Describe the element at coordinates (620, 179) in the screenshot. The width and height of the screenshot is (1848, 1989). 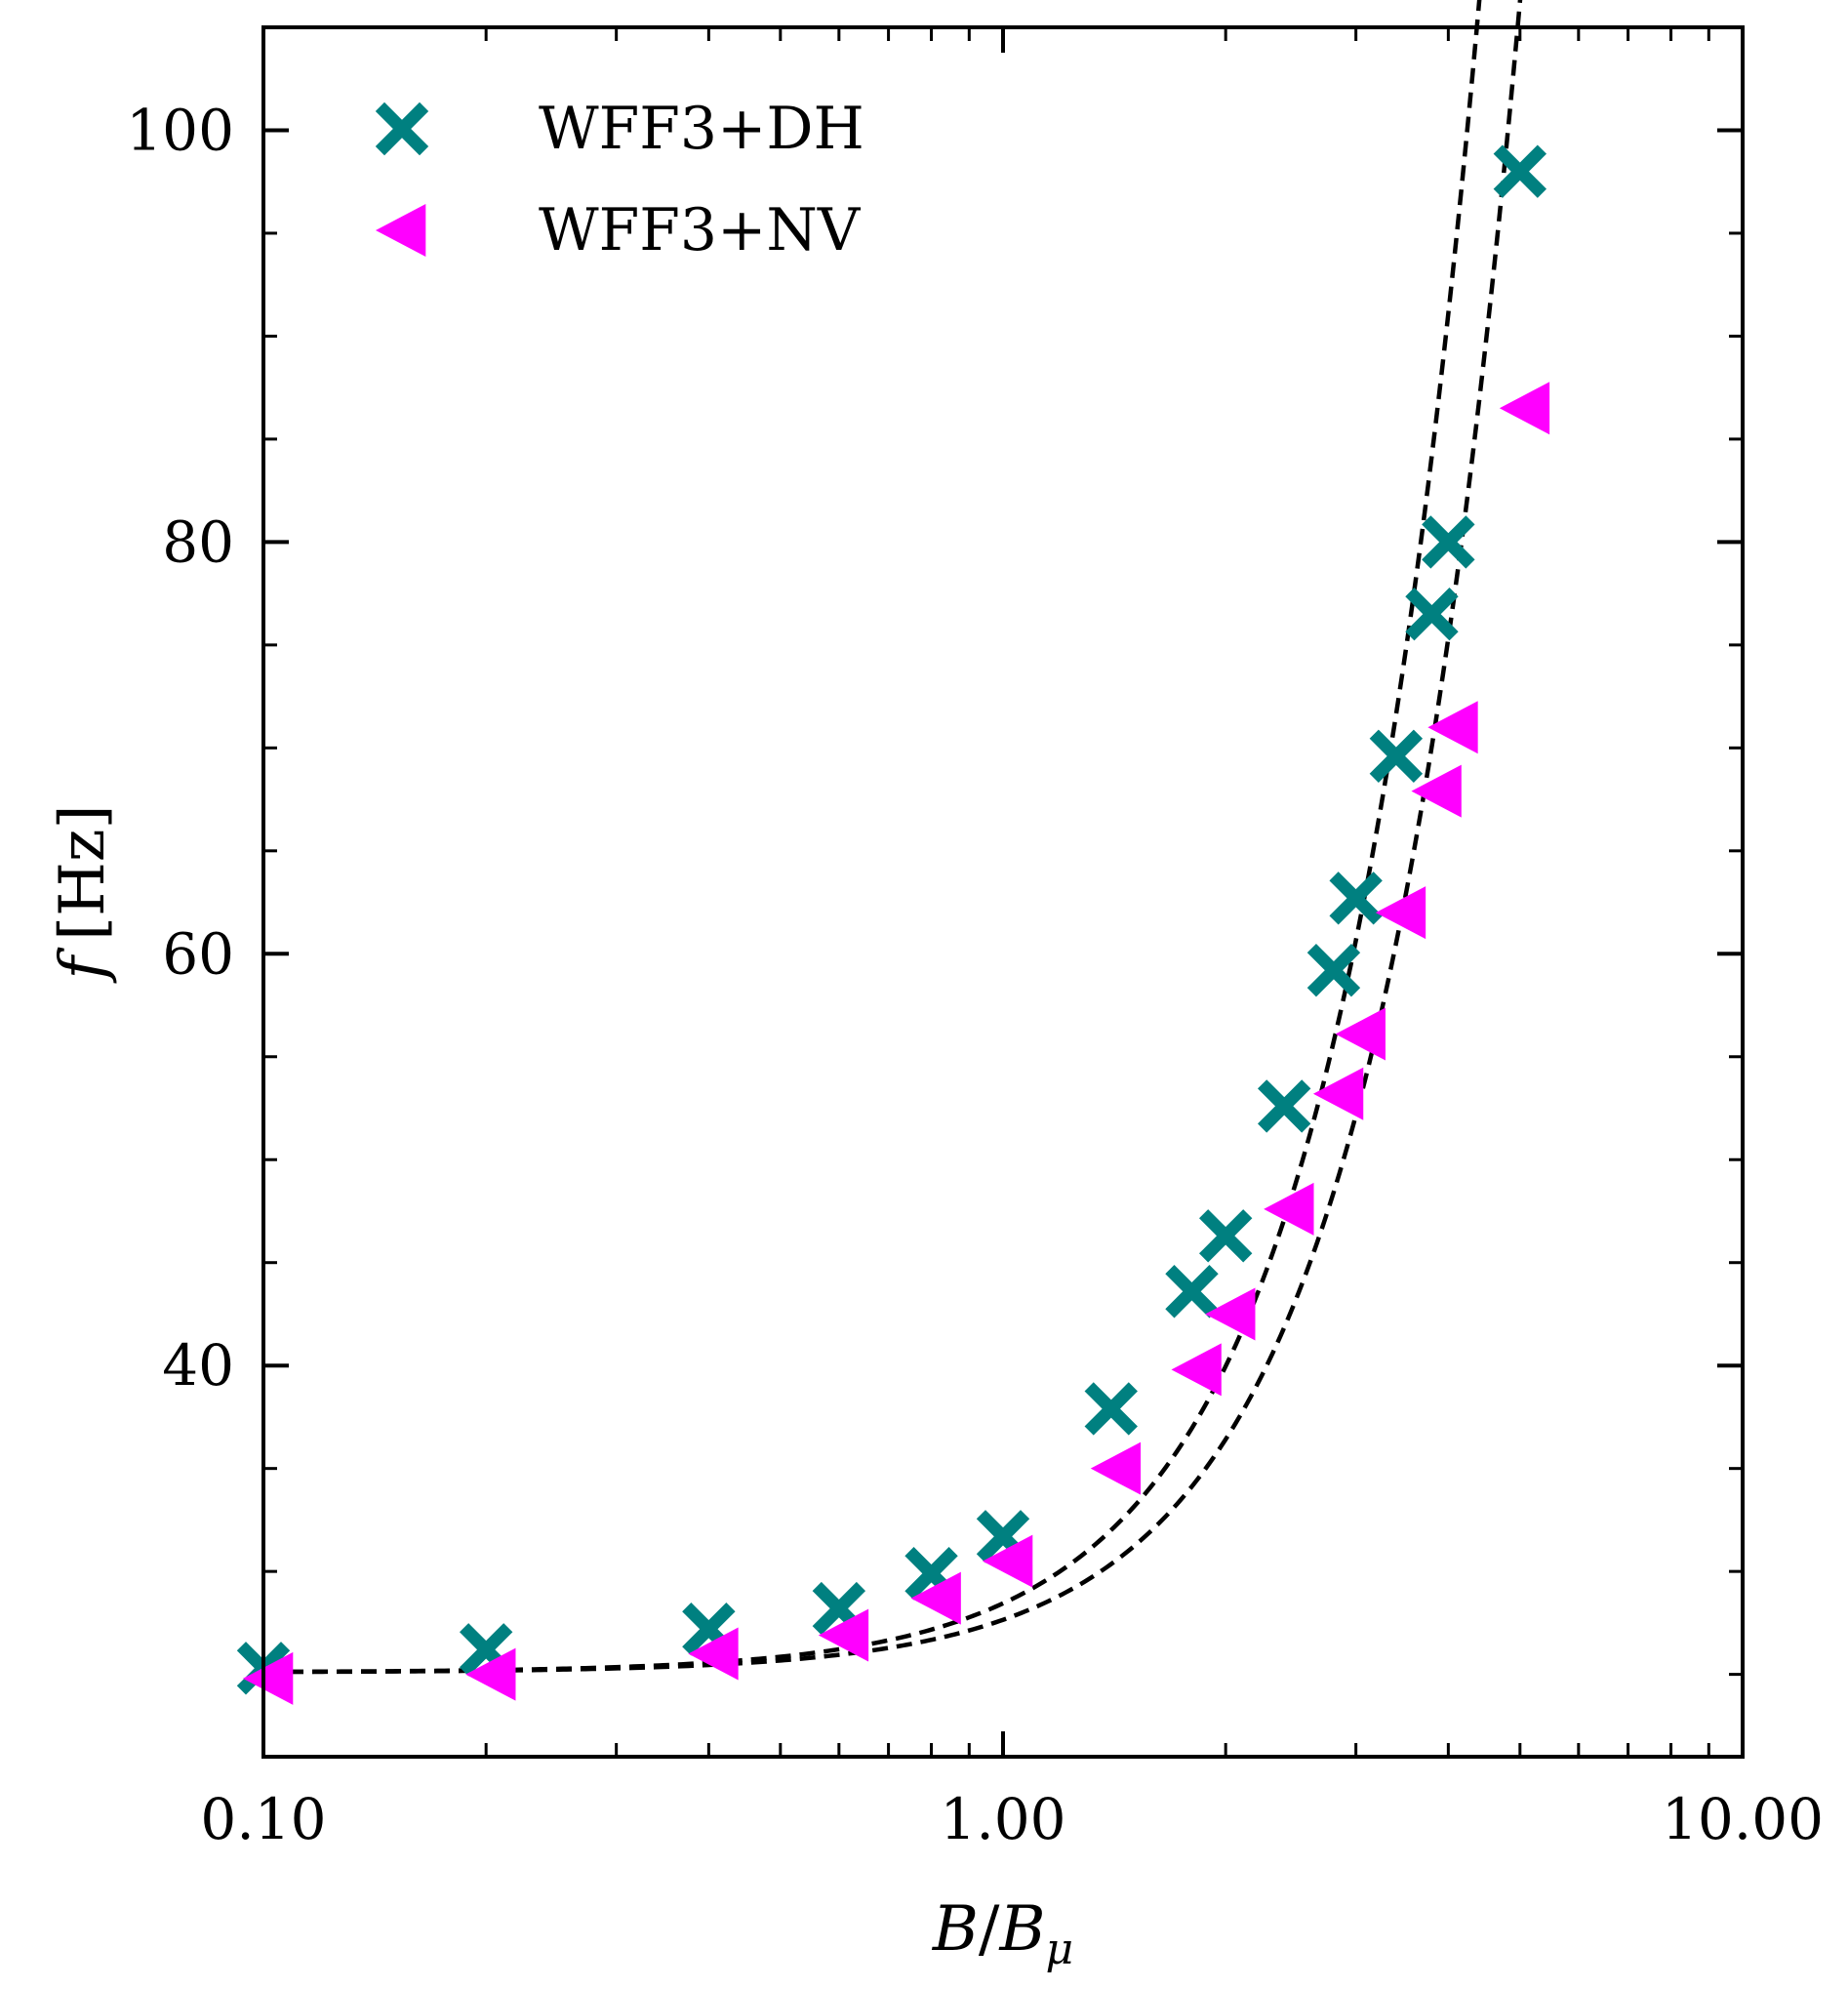
I see `legend: WFF3+DH WFF3+NV` at that location.